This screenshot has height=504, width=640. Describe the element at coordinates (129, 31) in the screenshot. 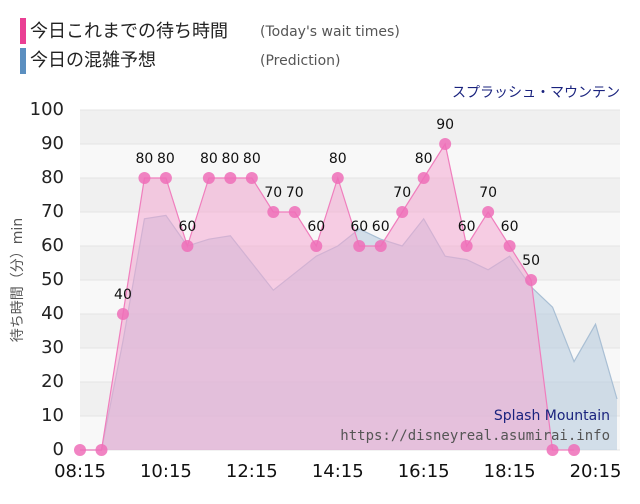

I see `legend-label: 今日これまでの待ち時間` at that location.